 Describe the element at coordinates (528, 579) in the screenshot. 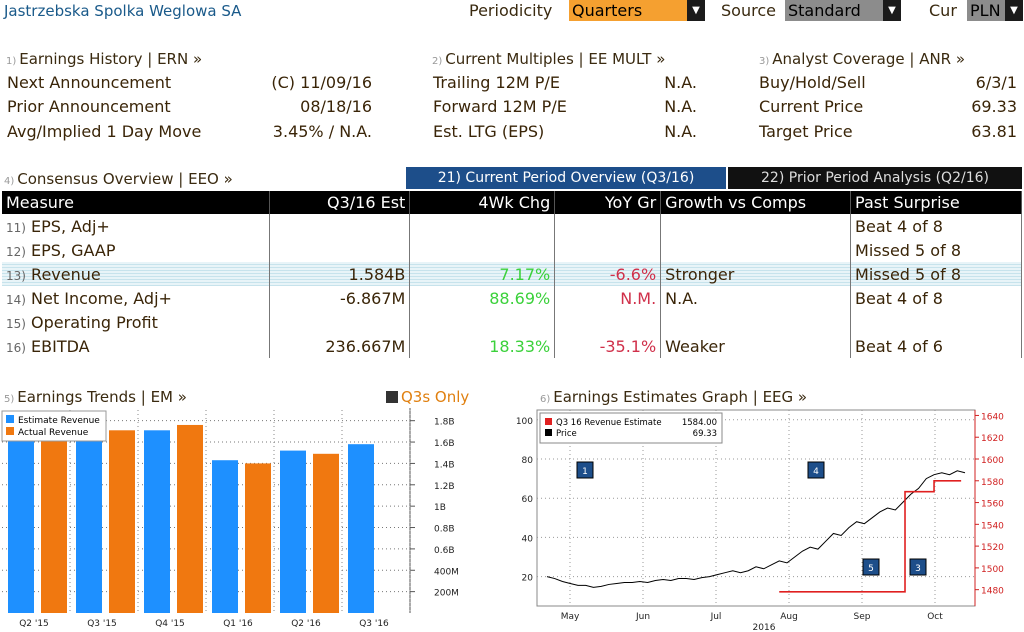

I see `left-tick-label: 20` at that location.